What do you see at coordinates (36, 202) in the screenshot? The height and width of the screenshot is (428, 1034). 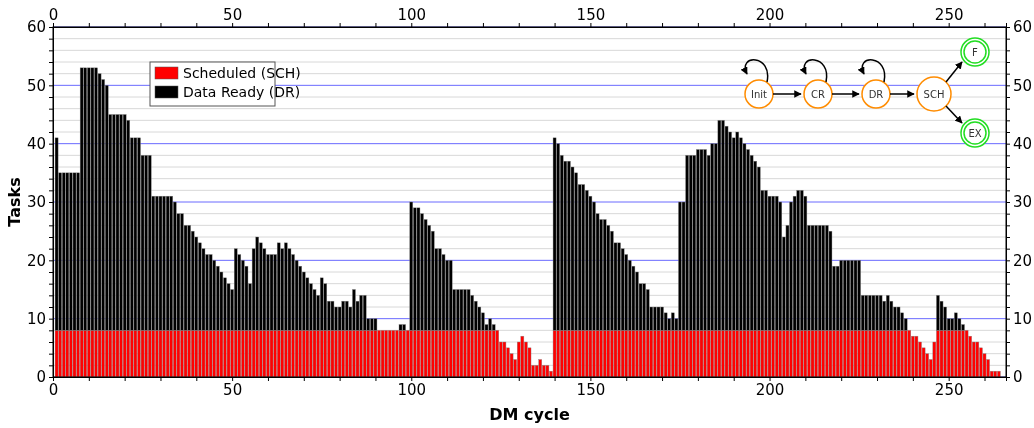 I see `y-tick-label: 30` at bounding box center [36, 202].